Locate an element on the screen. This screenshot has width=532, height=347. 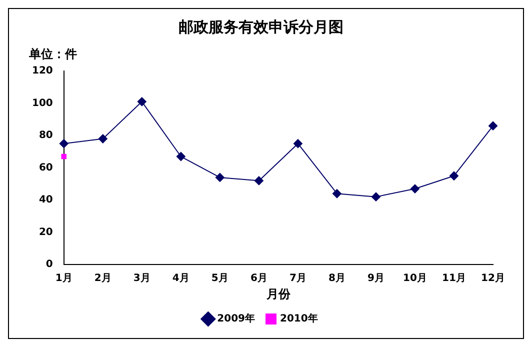
x-tick-label: 3月 is located at coordinates (141, 278).